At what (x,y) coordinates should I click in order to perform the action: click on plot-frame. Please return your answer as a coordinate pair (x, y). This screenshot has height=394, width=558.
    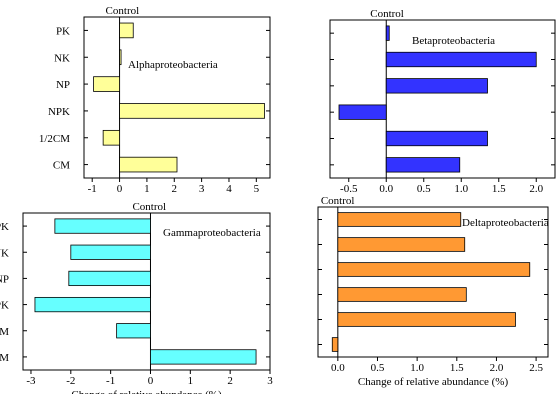
    Looking at the image, I should click on (177, 97).